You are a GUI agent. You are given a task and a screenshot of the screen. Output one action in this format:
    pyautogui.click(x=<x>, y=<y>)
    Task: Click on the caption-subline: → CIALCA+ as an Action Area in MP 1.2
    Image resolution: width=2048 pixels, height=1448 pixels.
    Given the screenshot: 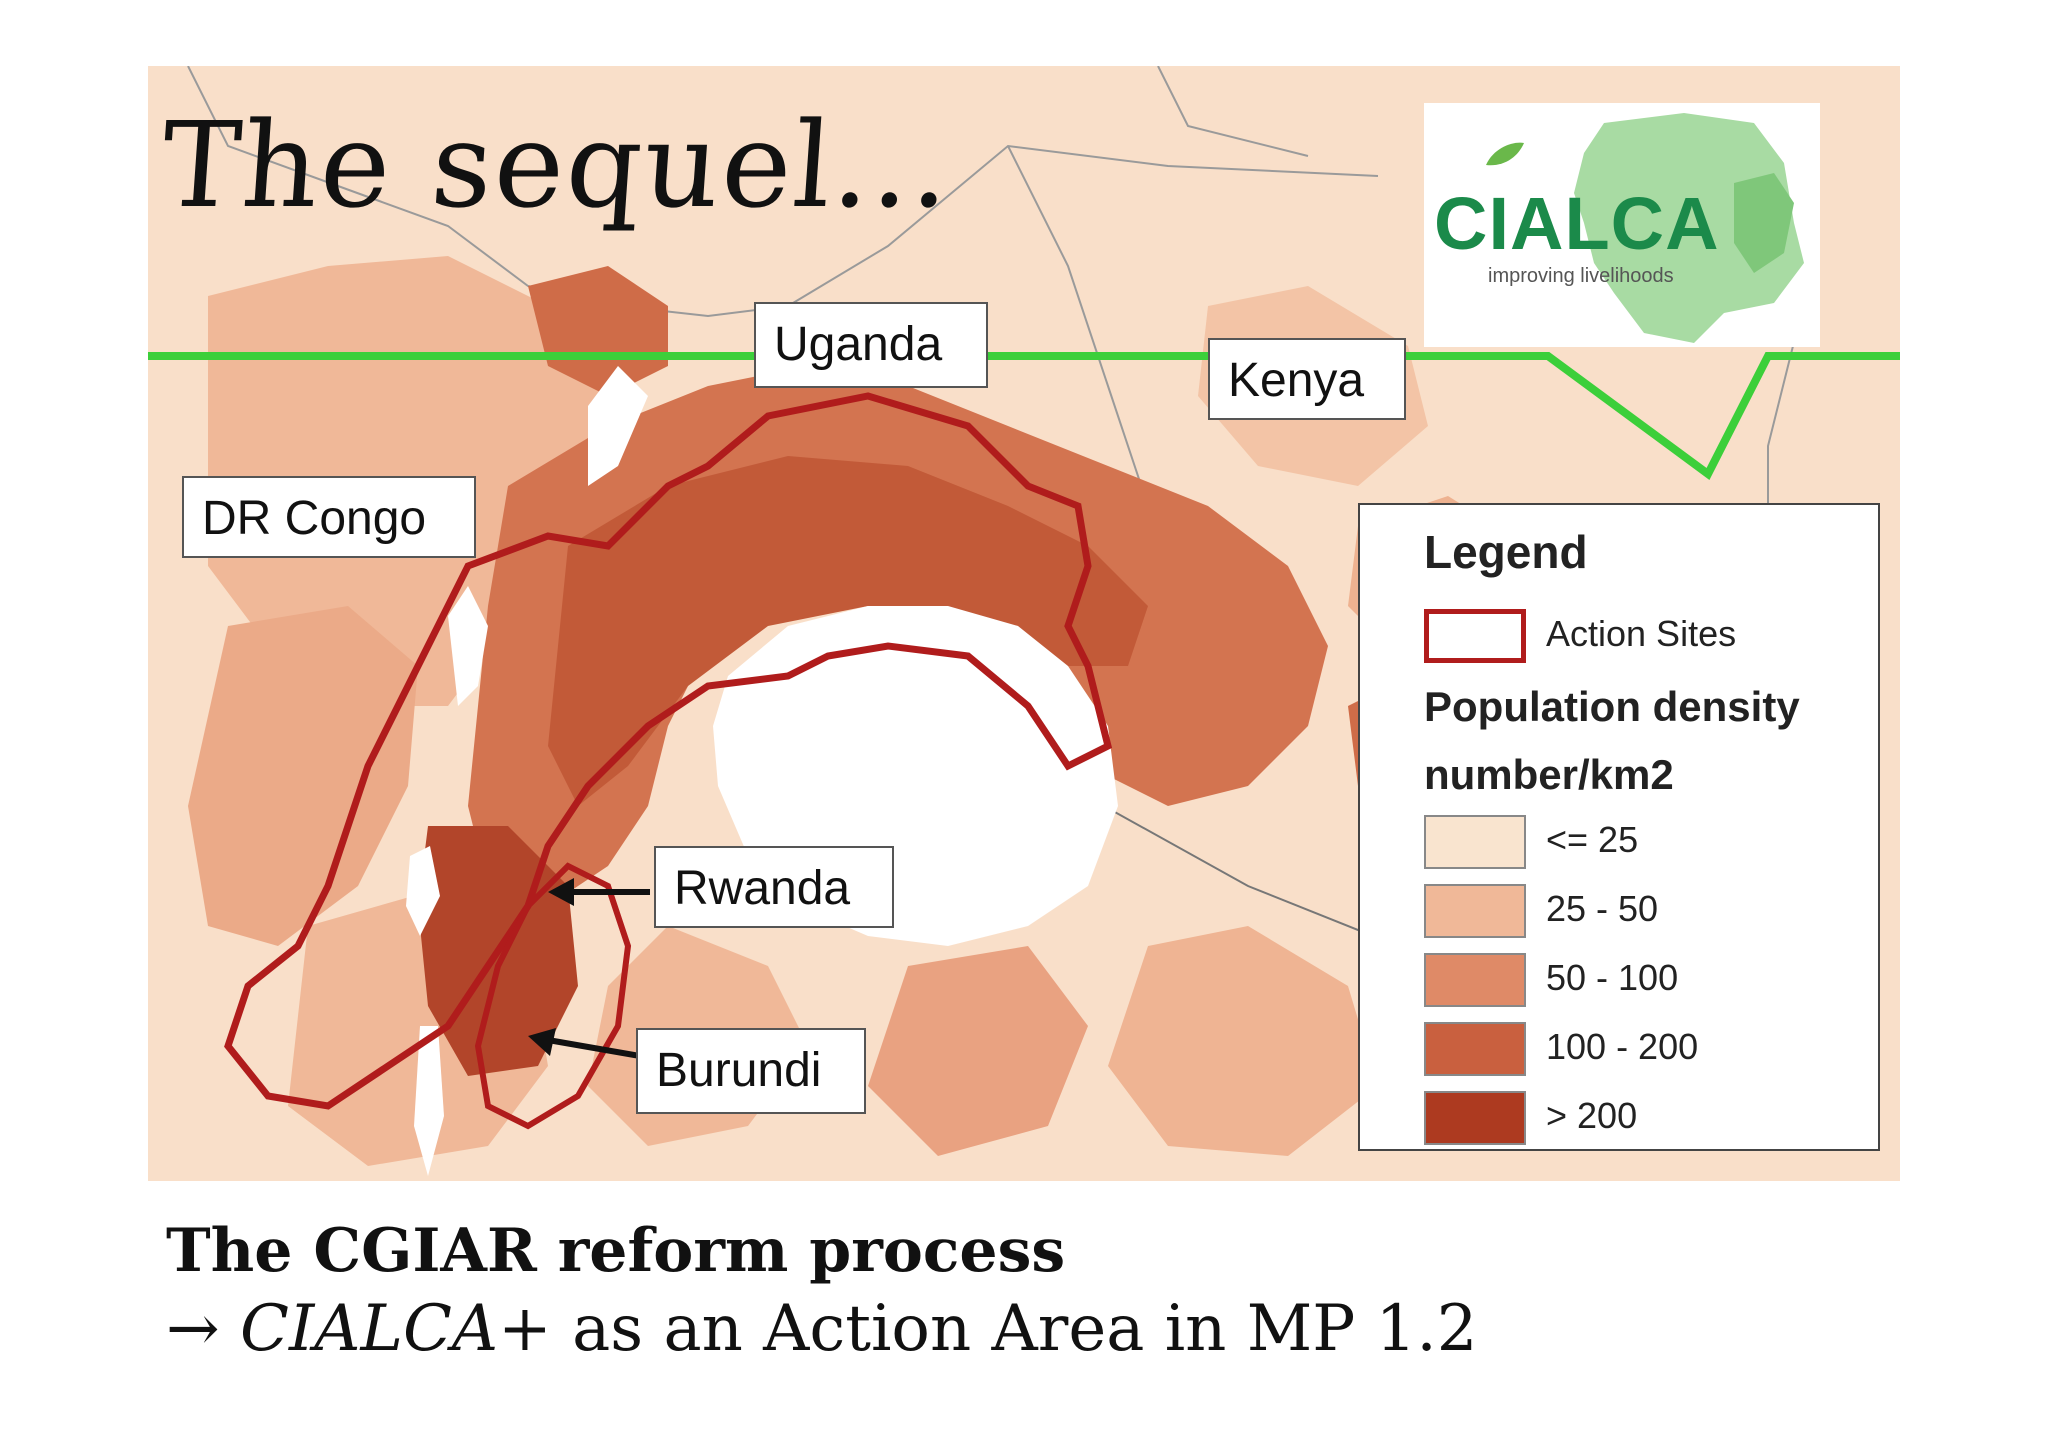 What is the action you would take?
    pyautogui.click(x=821, y=1329)
    